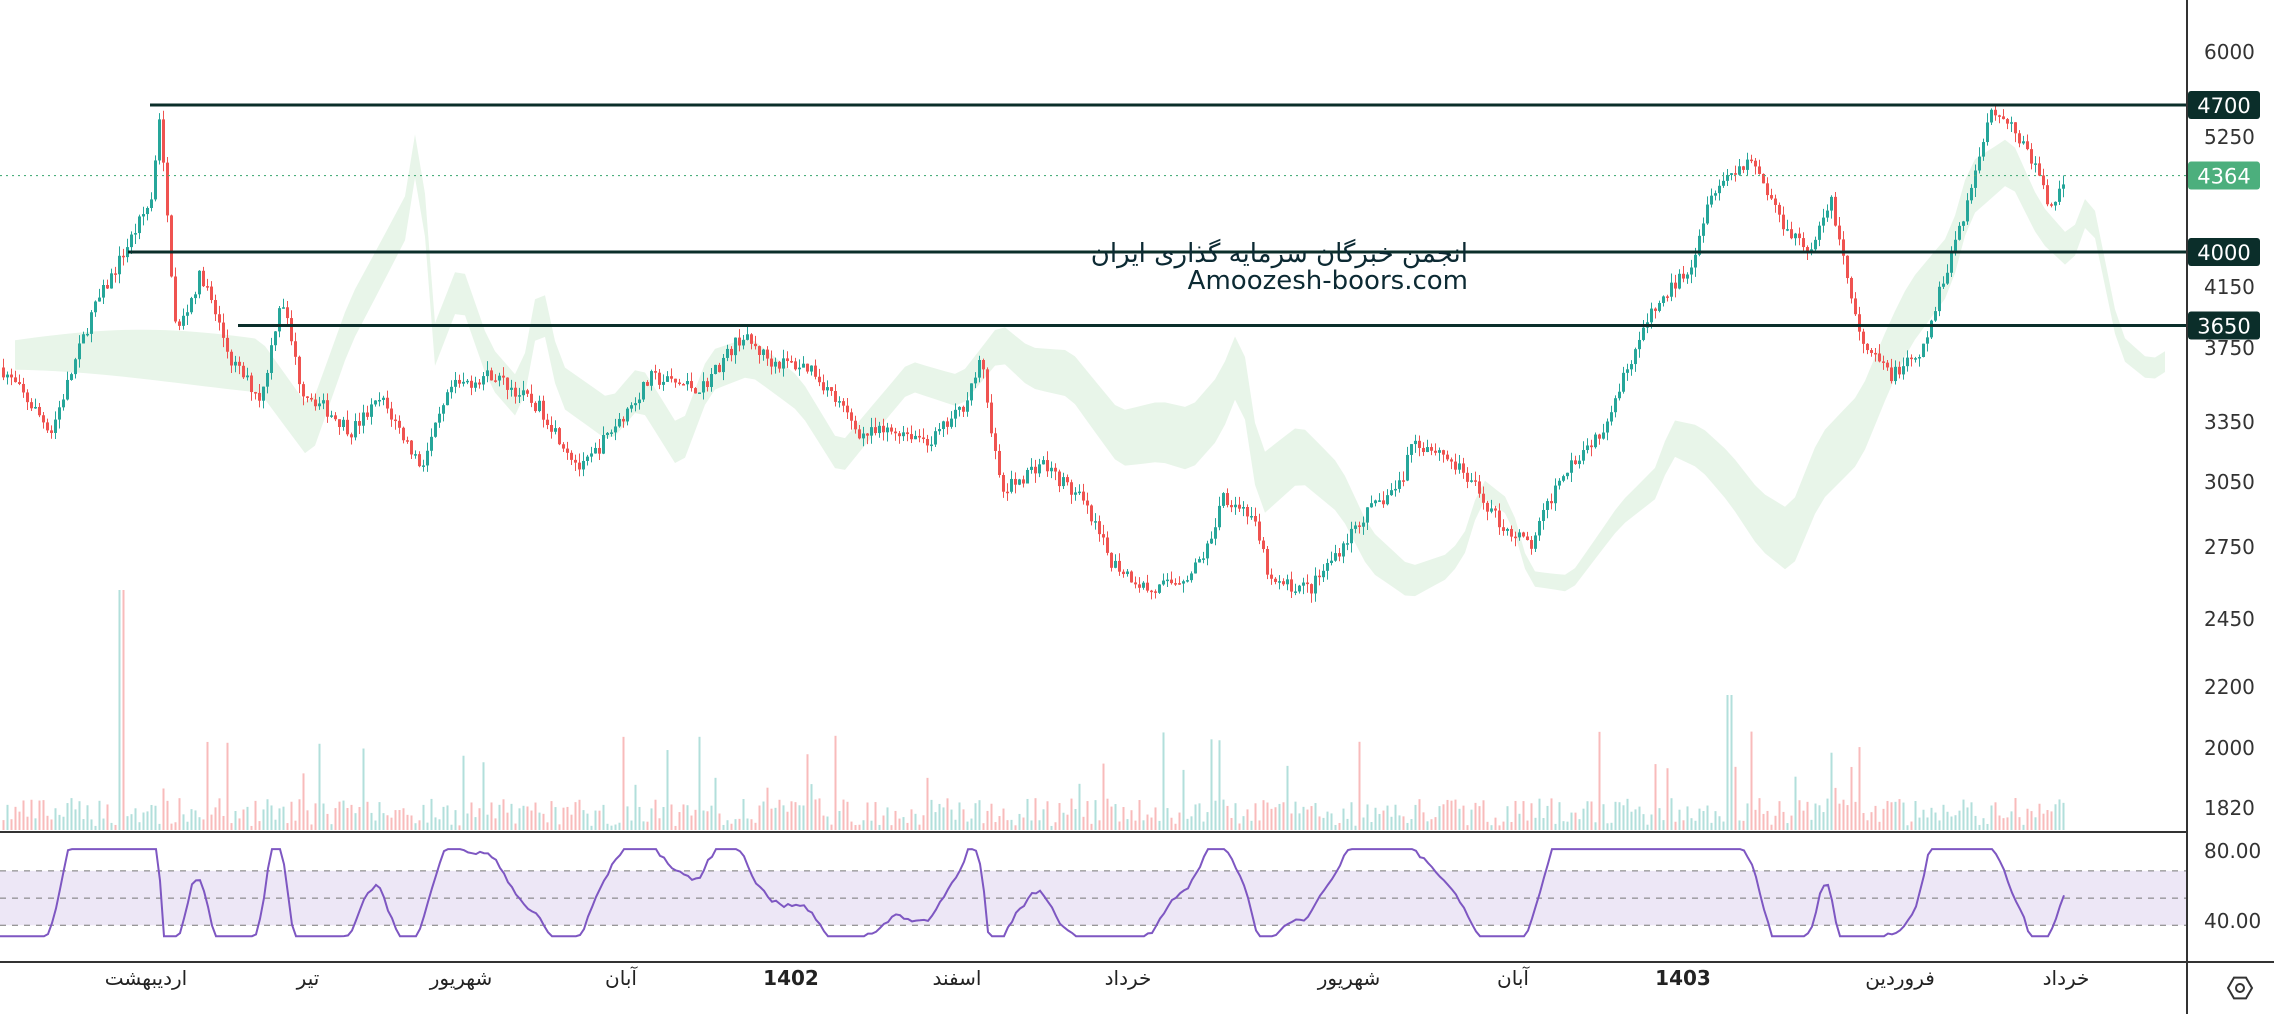 Image resolution: width=2274 pixels, height=1018 pixels. Describe the element at coordinates (791, 978) in the screenshot. I see `time-tick-label: 1402` at that location.